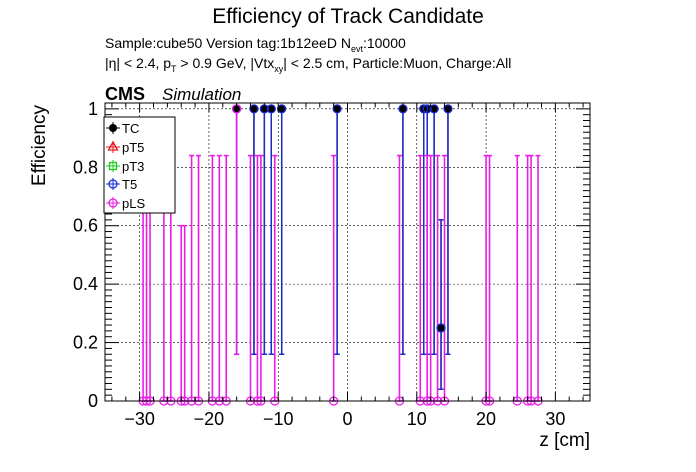  Describe the element at coordinates (133, 203) in the screenshot. I see `legend-label-pls: pLS` at that location.